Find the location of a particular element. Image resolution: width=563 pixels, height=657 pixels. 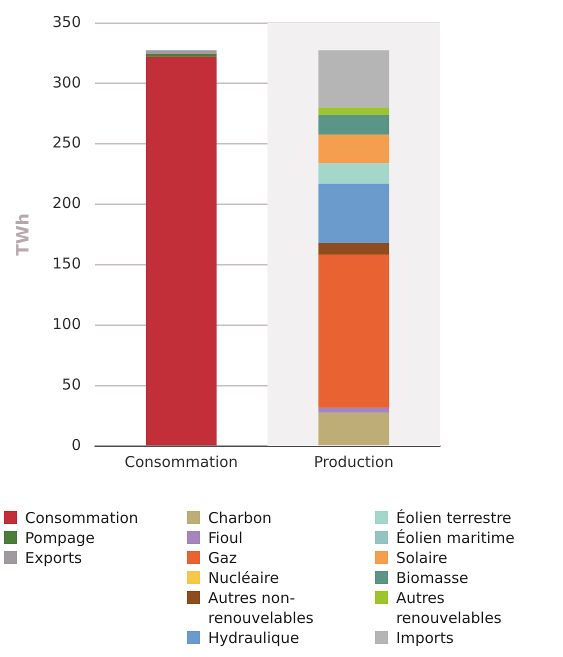

y-tick-label: 300 is located at coordinates (67, 82).